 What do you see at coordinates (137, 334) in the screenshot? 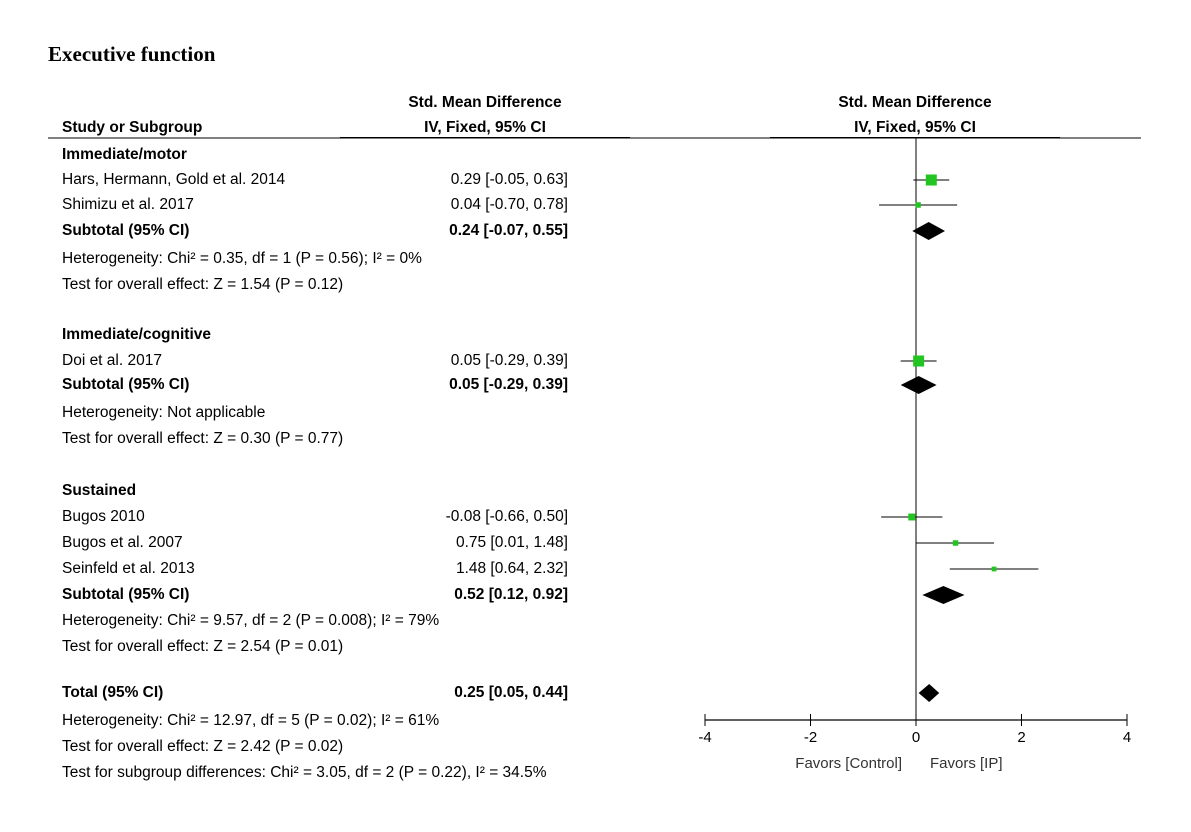
I see `group-label: Immediate/cognitive` at bounding box center [137, 334].